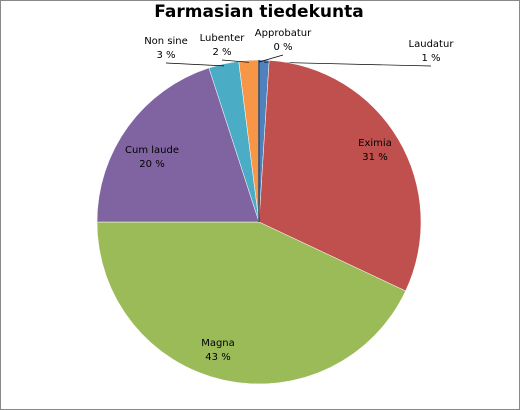 Image resolution: width=520 pixels, height=410 pixels. Describe the element at coordinates (152, 150) in the screenshot. I see `slice-label: Cum laude` at that location.